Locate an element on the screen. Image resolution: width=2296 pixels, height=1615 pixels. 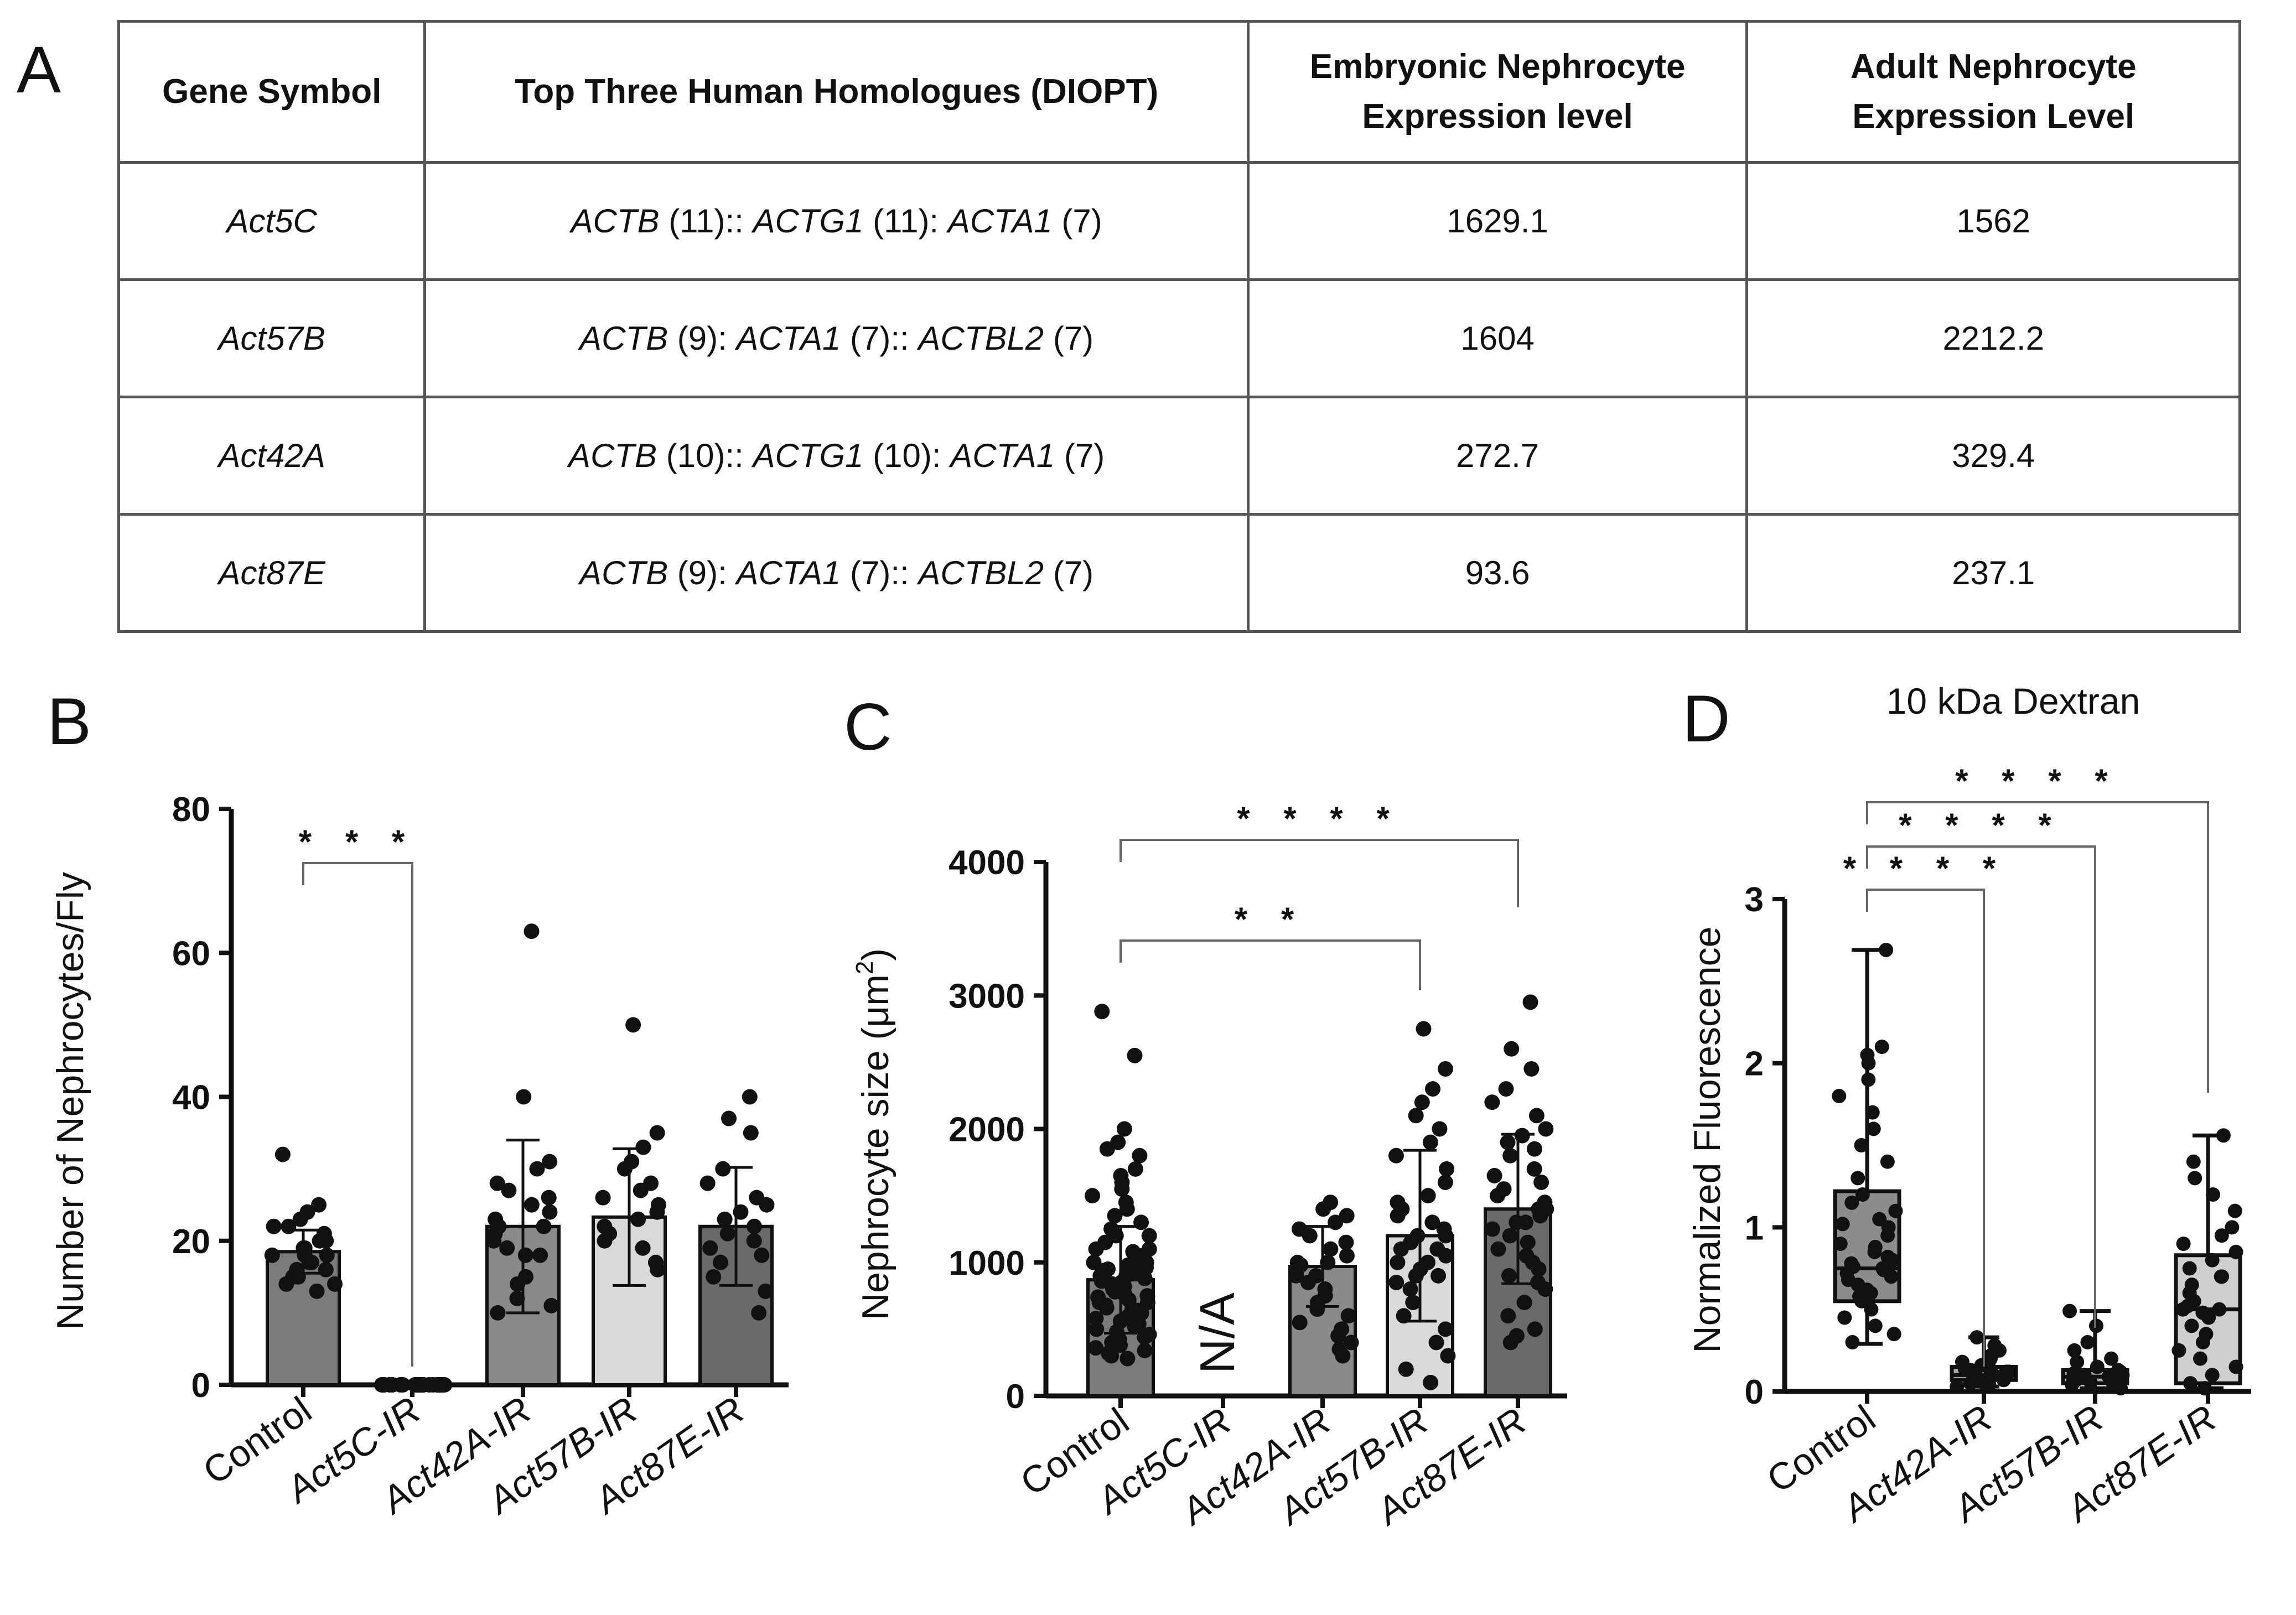
cell-embryonic-expression: 1629.1 is located at coordinates (1497, 221).